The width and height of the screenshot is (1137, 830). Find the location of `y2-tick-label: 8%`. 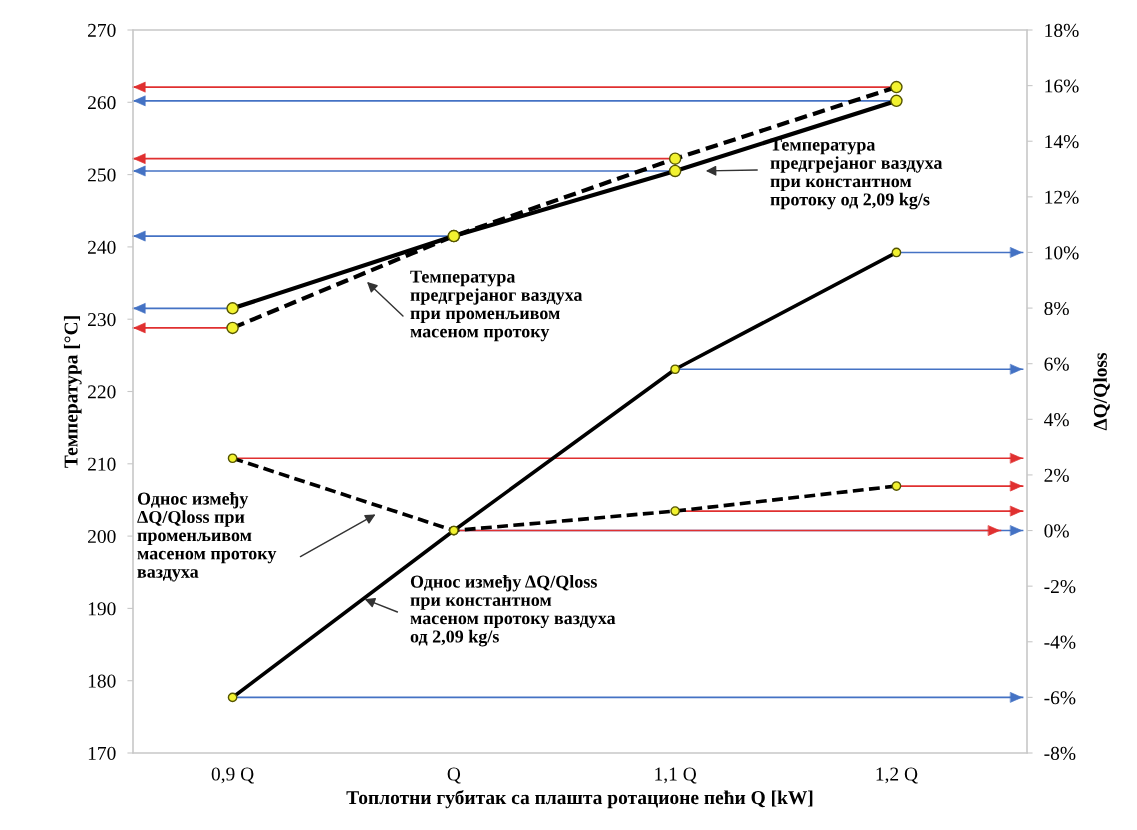

y2-tick-label: 8% is located at coordinates (1056, 308).